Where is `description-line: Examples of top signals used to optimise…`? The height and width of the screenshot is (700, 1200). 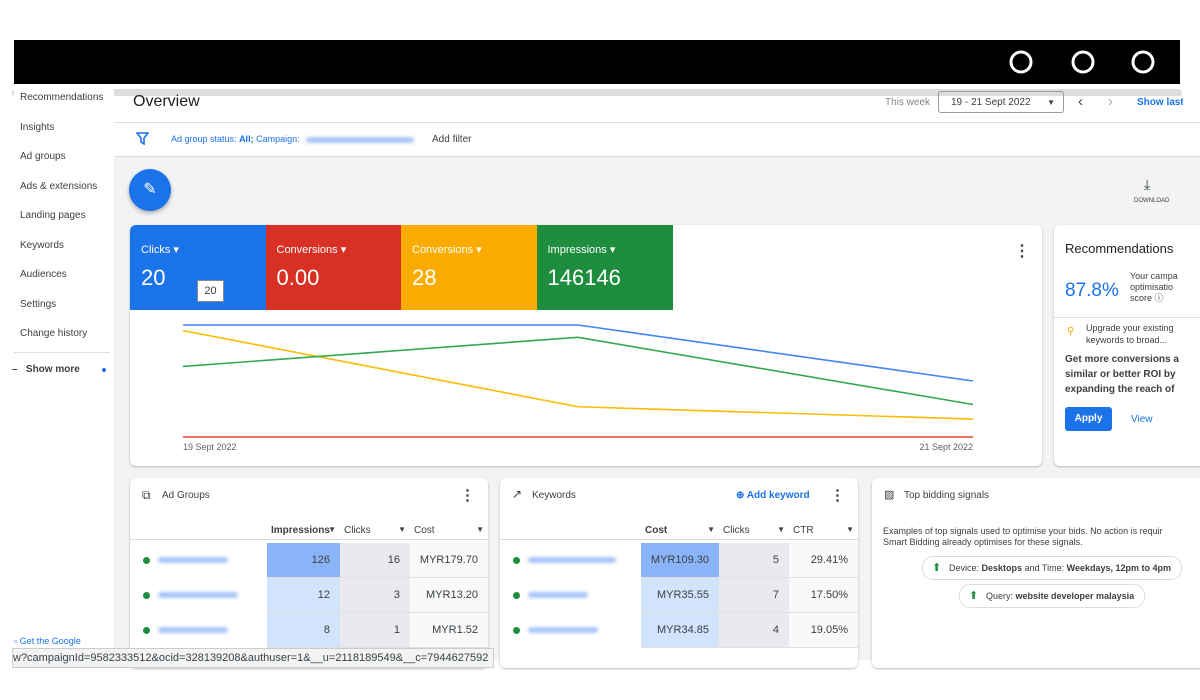 description-line: Examples of top signals used to optimise… is located at coordinates (1023, 531).